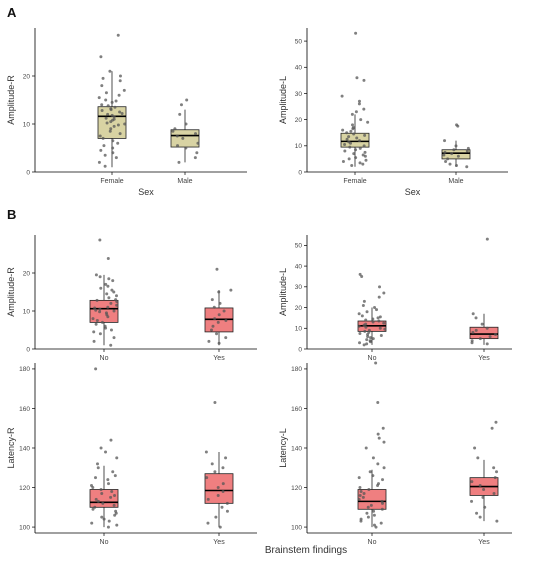 The height and width of the screenshot is (562, 550). What do you see at coordinates (283, 100) in the screenshot?
I see `chart2-y-axis-title: Amplitude-L` at bounding box center [283, 100].